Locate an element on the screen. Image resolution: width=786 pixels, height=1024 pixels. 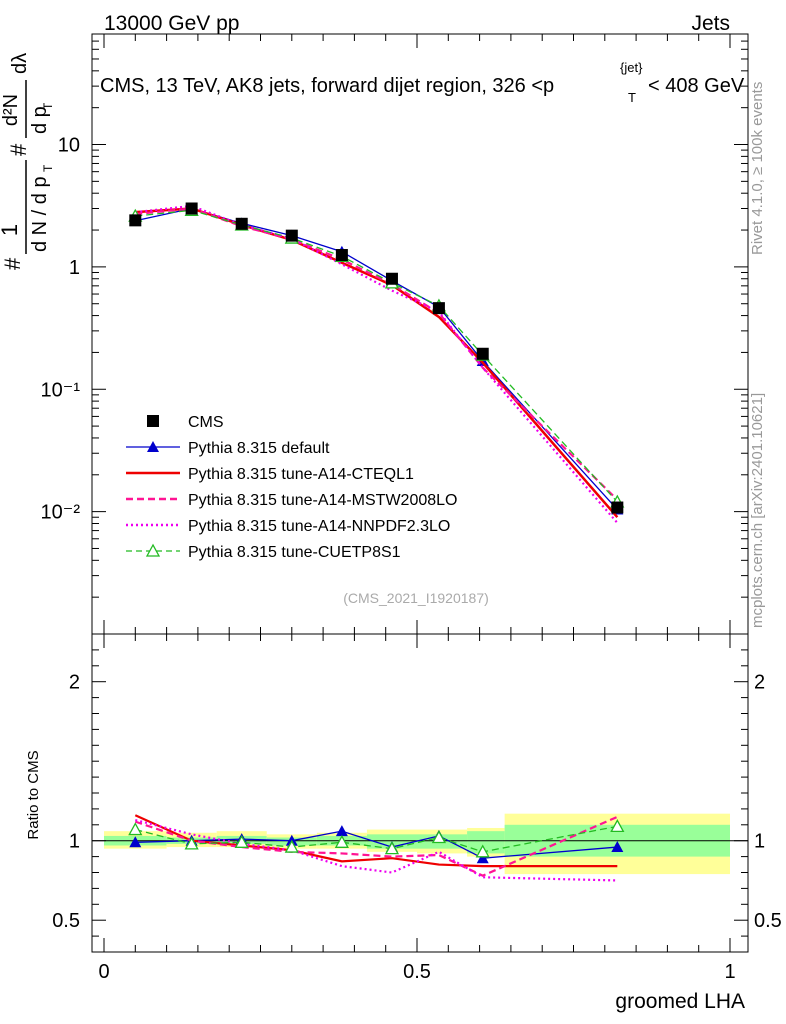
title-sup: {jet} is located at coordinates (631, 67).